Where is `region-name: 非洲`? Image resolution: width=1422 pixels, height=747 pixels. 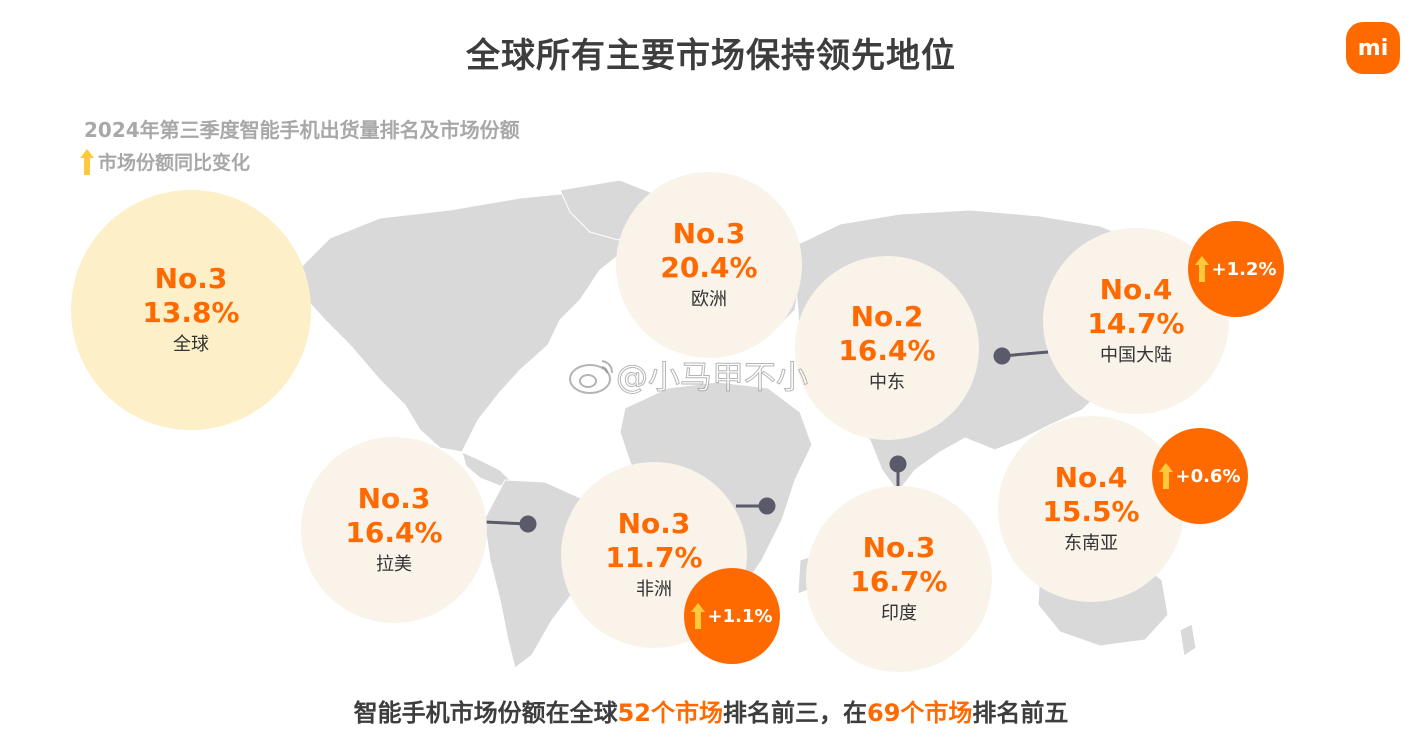
region-name: 非洲 is located at coordinates (654, 589).